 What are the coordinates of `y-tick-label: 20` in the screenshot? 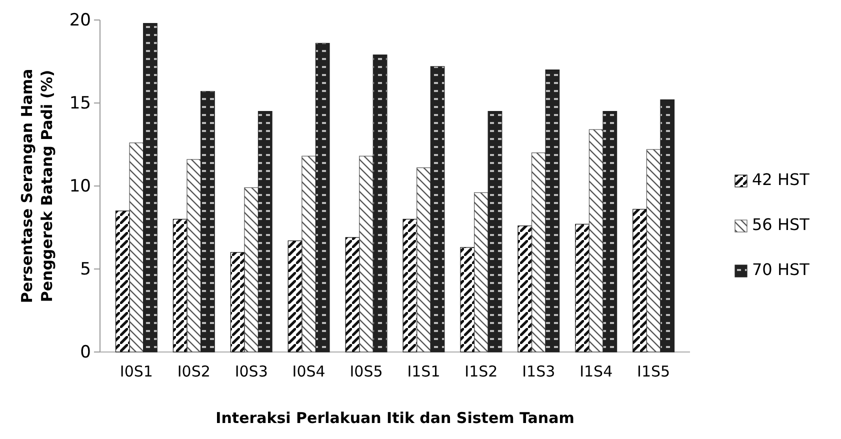 It's located at (80, 20).